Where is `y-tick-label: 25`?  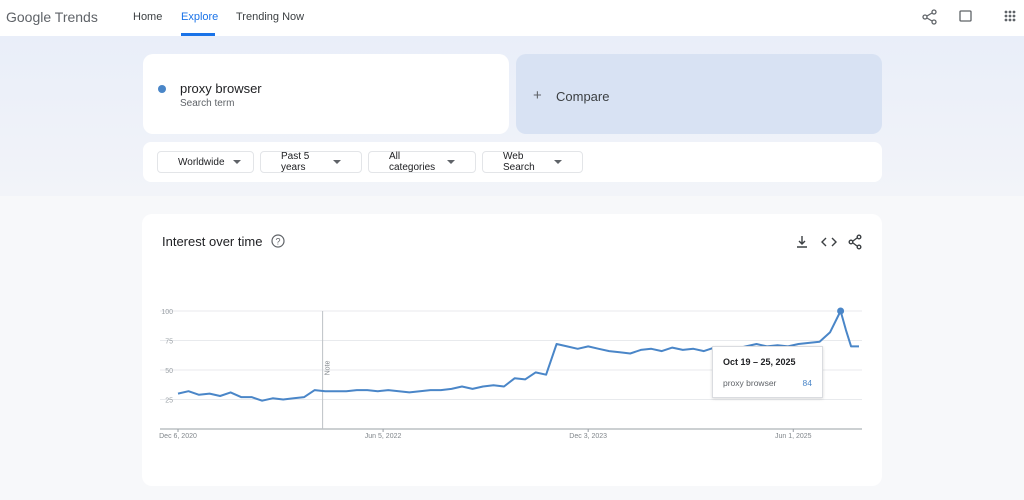
y-tick-label: 25 is located at coordinates (169, 401).